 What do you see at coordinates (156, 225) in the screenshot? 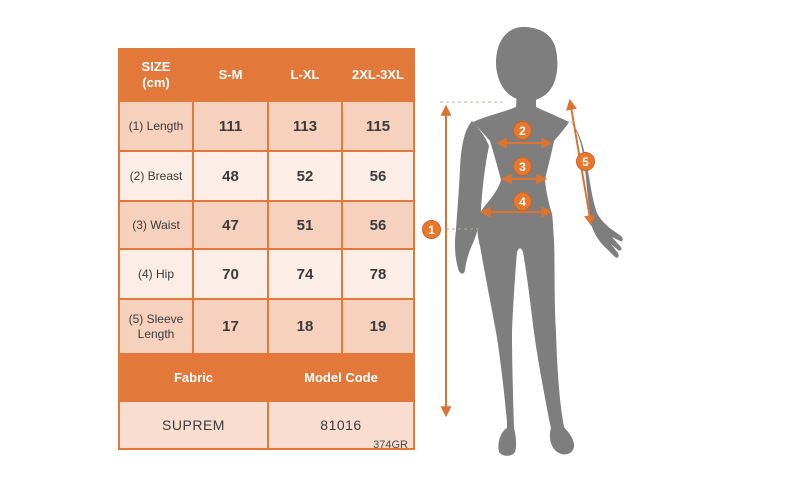
I see `row-label-waist: (3) Waist` at bounding box center [156, 225].